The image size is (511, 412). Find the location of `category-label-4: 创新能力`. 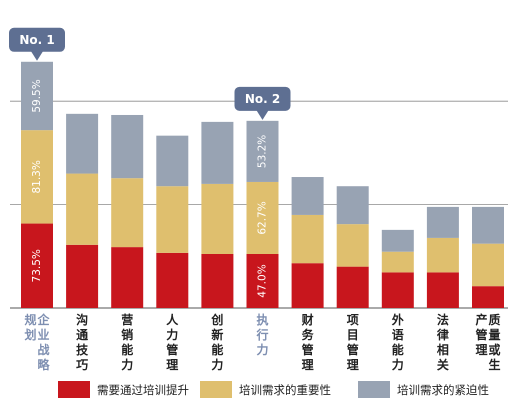

category-label-4: 创新能力 is located at coordinates (216, 342).